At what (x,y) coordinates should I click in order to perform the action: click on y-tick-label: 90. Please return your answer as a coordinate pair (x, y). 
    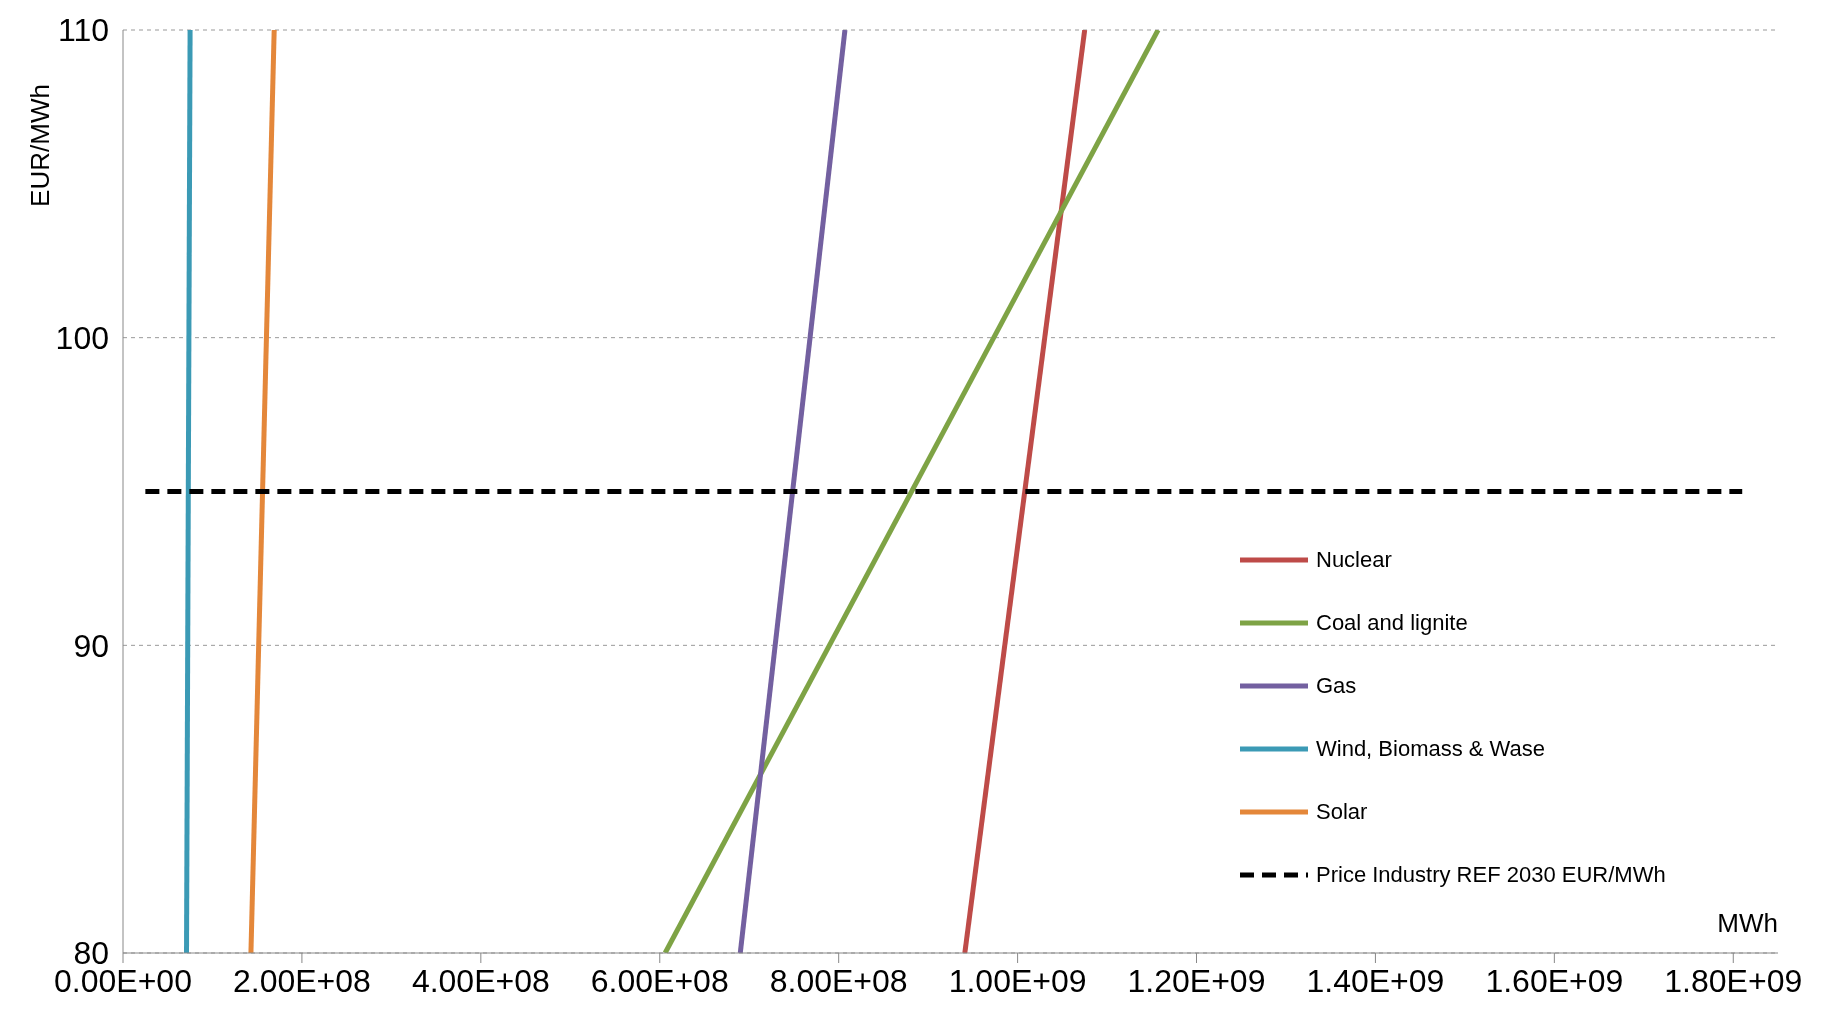
    Looking at the image, I should click on (91, 645).